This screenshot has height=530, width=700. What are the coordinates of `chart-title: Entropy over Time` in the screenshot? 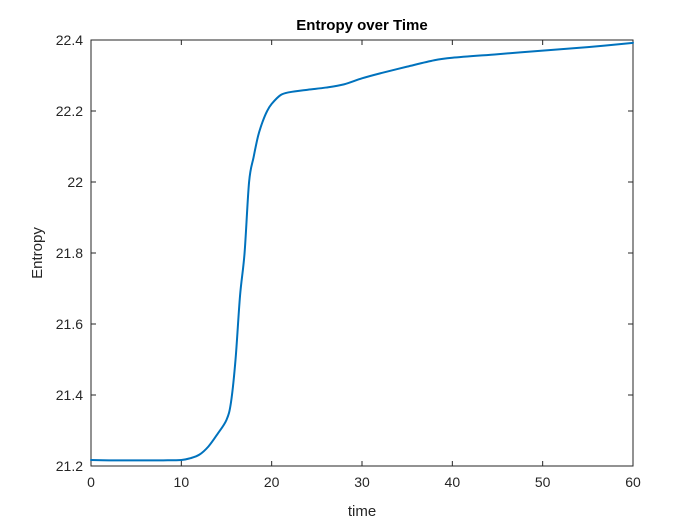 It's located at (361, 25).